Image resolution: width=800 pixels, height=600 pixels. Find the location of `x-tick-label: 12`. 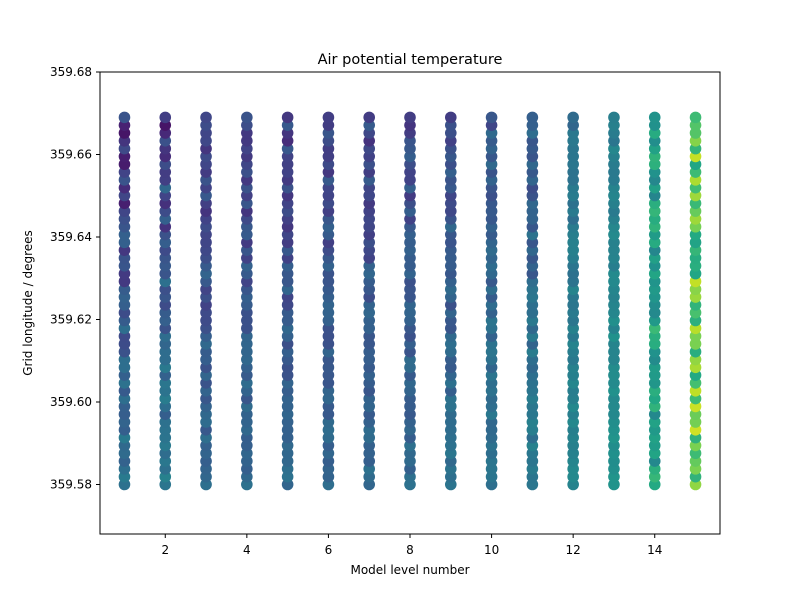

x-tick-label: 12 is located at coordinates (573, 550).